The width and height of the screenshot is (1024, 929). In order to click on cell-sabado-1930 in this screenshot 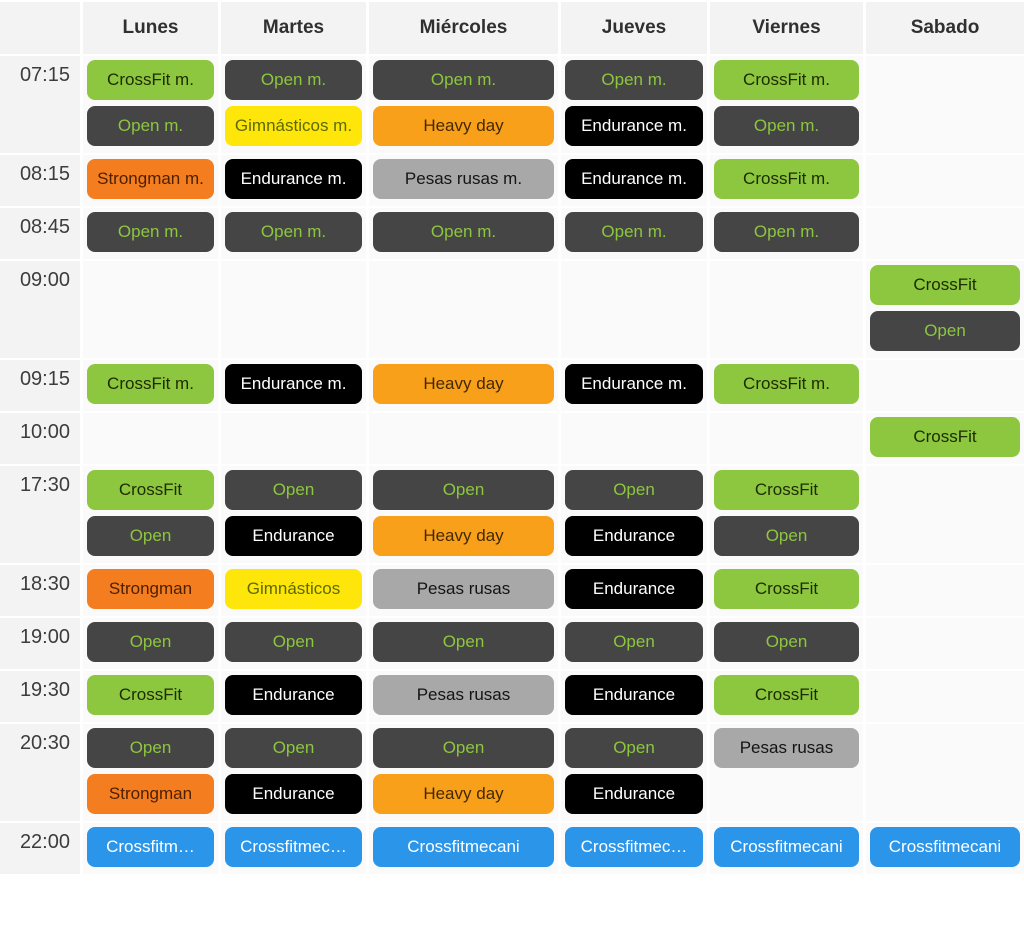, I will do `click(945, 696)`.